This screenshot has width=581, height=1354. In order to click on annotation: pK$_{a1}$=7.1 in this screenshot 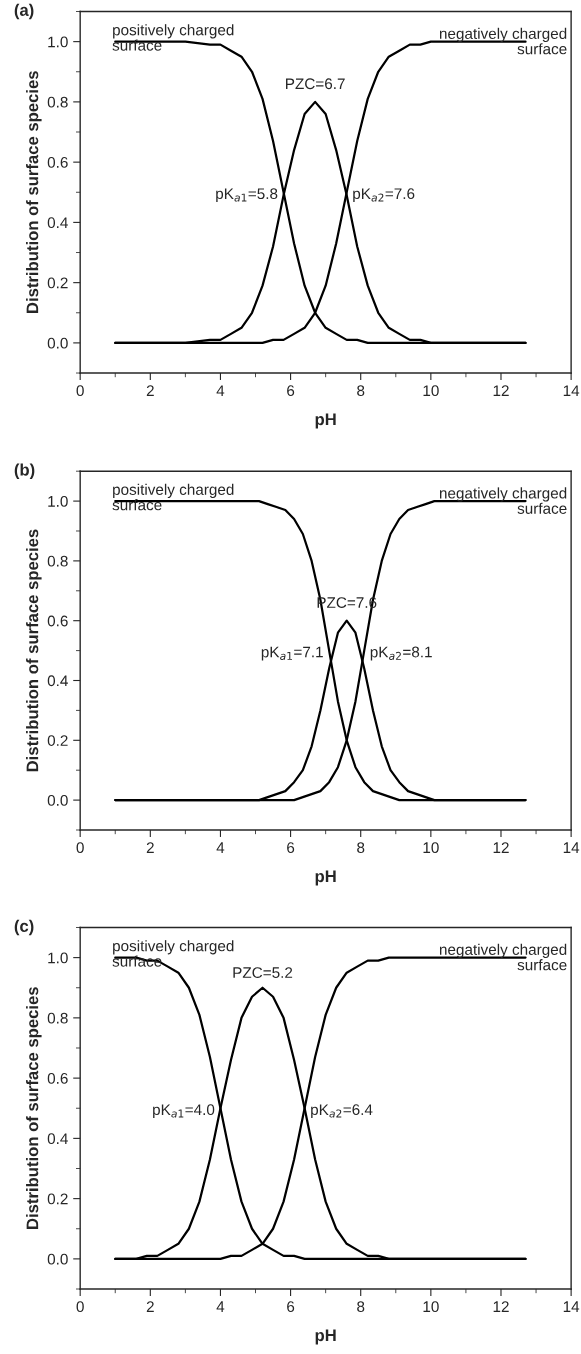, I will do `click(292, 653)`.